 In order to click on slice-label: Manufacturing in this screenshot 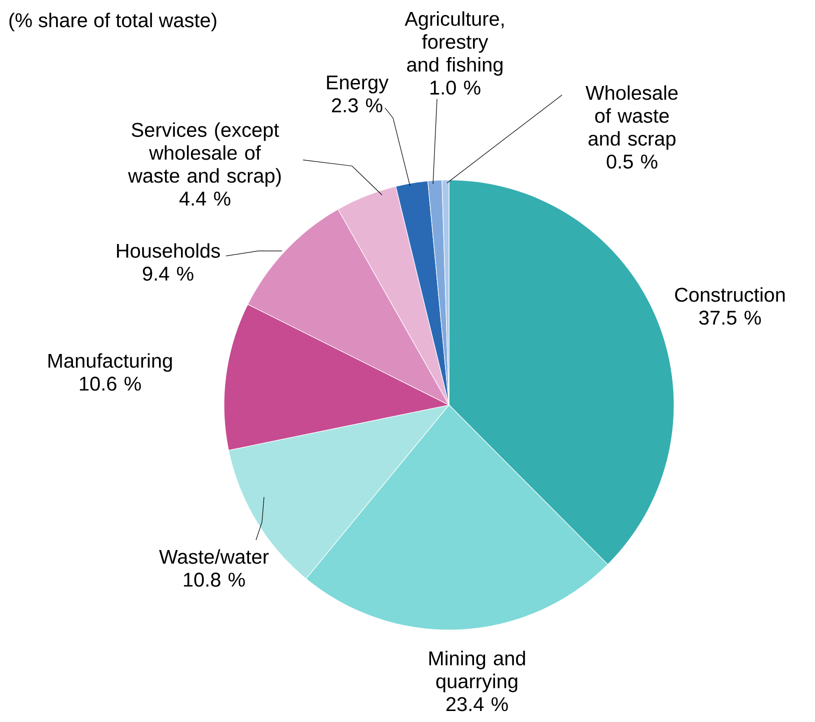, I will do `click(110, 362)`.